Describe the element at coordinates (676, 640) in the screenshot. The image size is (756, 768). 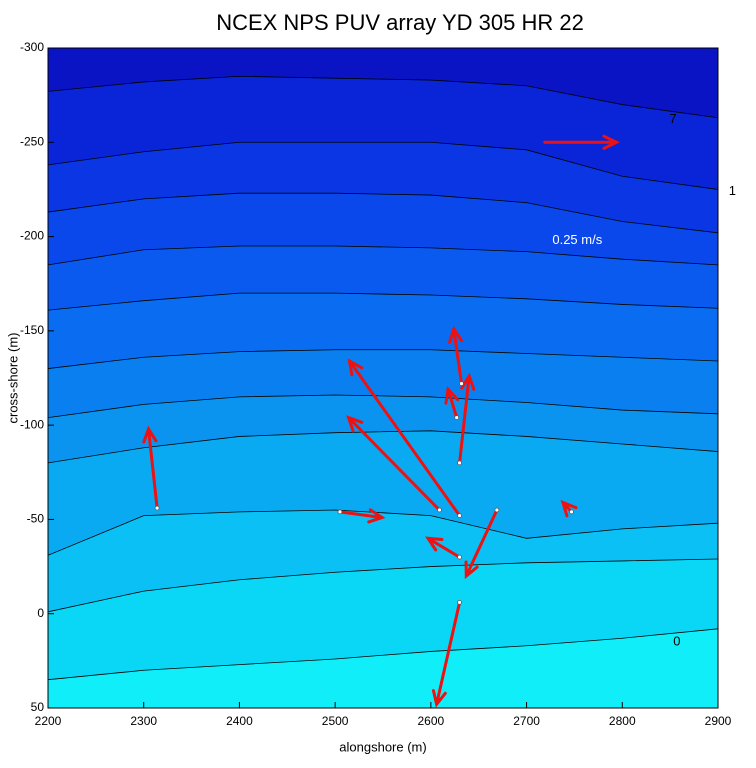
I see `contour-label: 0` at that location.